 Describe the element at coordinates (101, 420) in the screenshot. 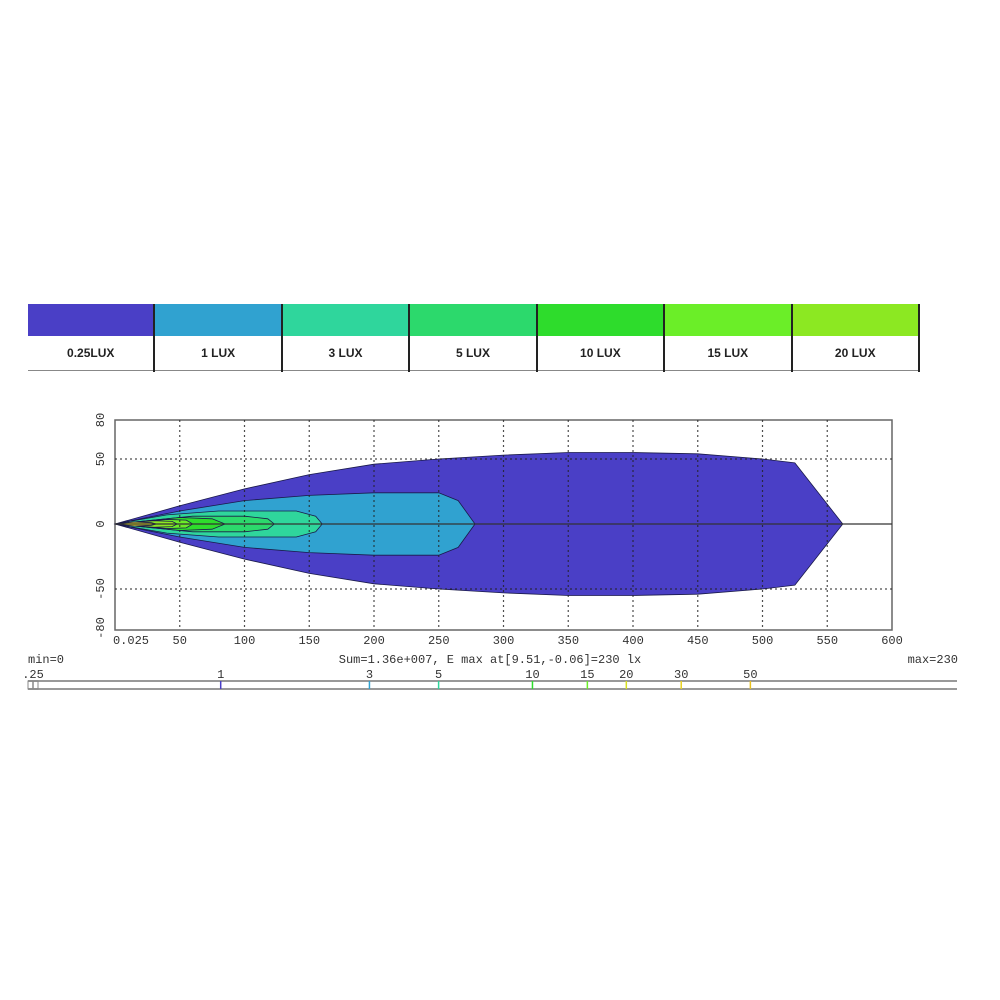

I see `y-tick-label: 80` at that location.